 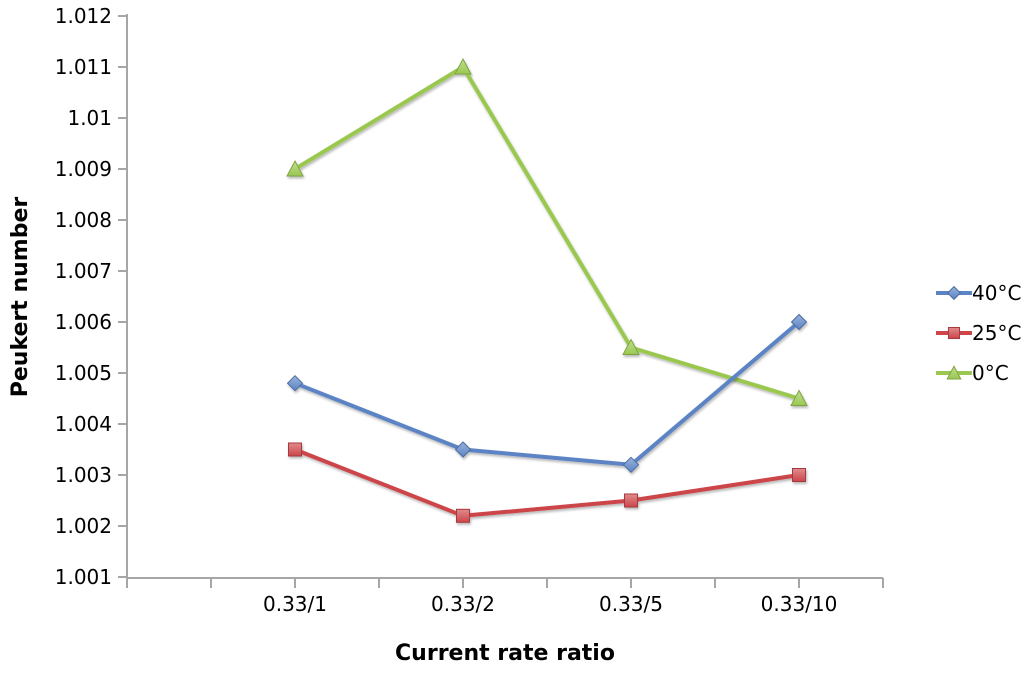 What do you see at coordinates (997, 293) in the screenshot?
I see `legend-label-40c: 40°C` at bounding box center [997, 293].